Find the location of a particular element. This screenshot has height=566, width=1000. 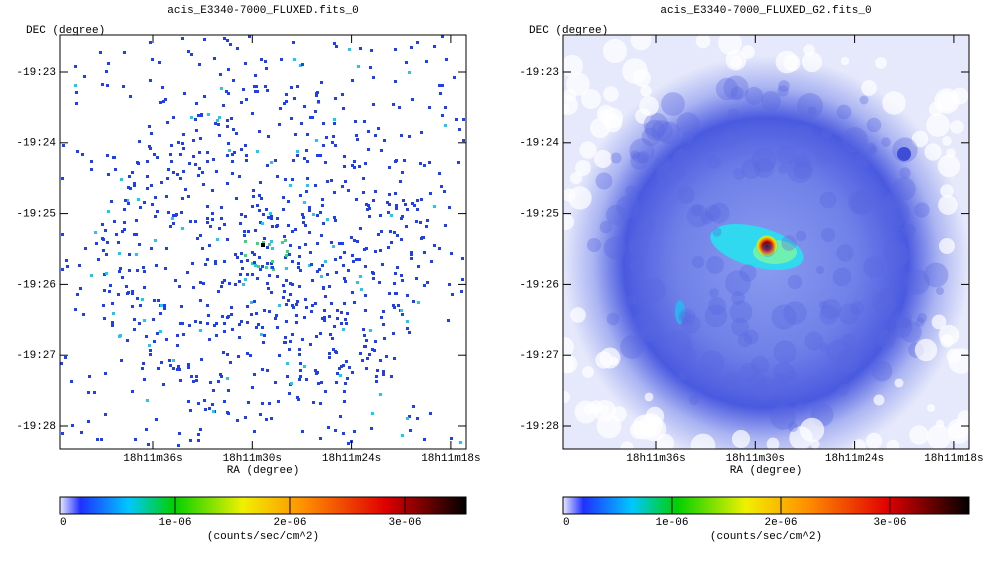

x-tick-label: 18h11m18s is located at coordinates (450, 459).